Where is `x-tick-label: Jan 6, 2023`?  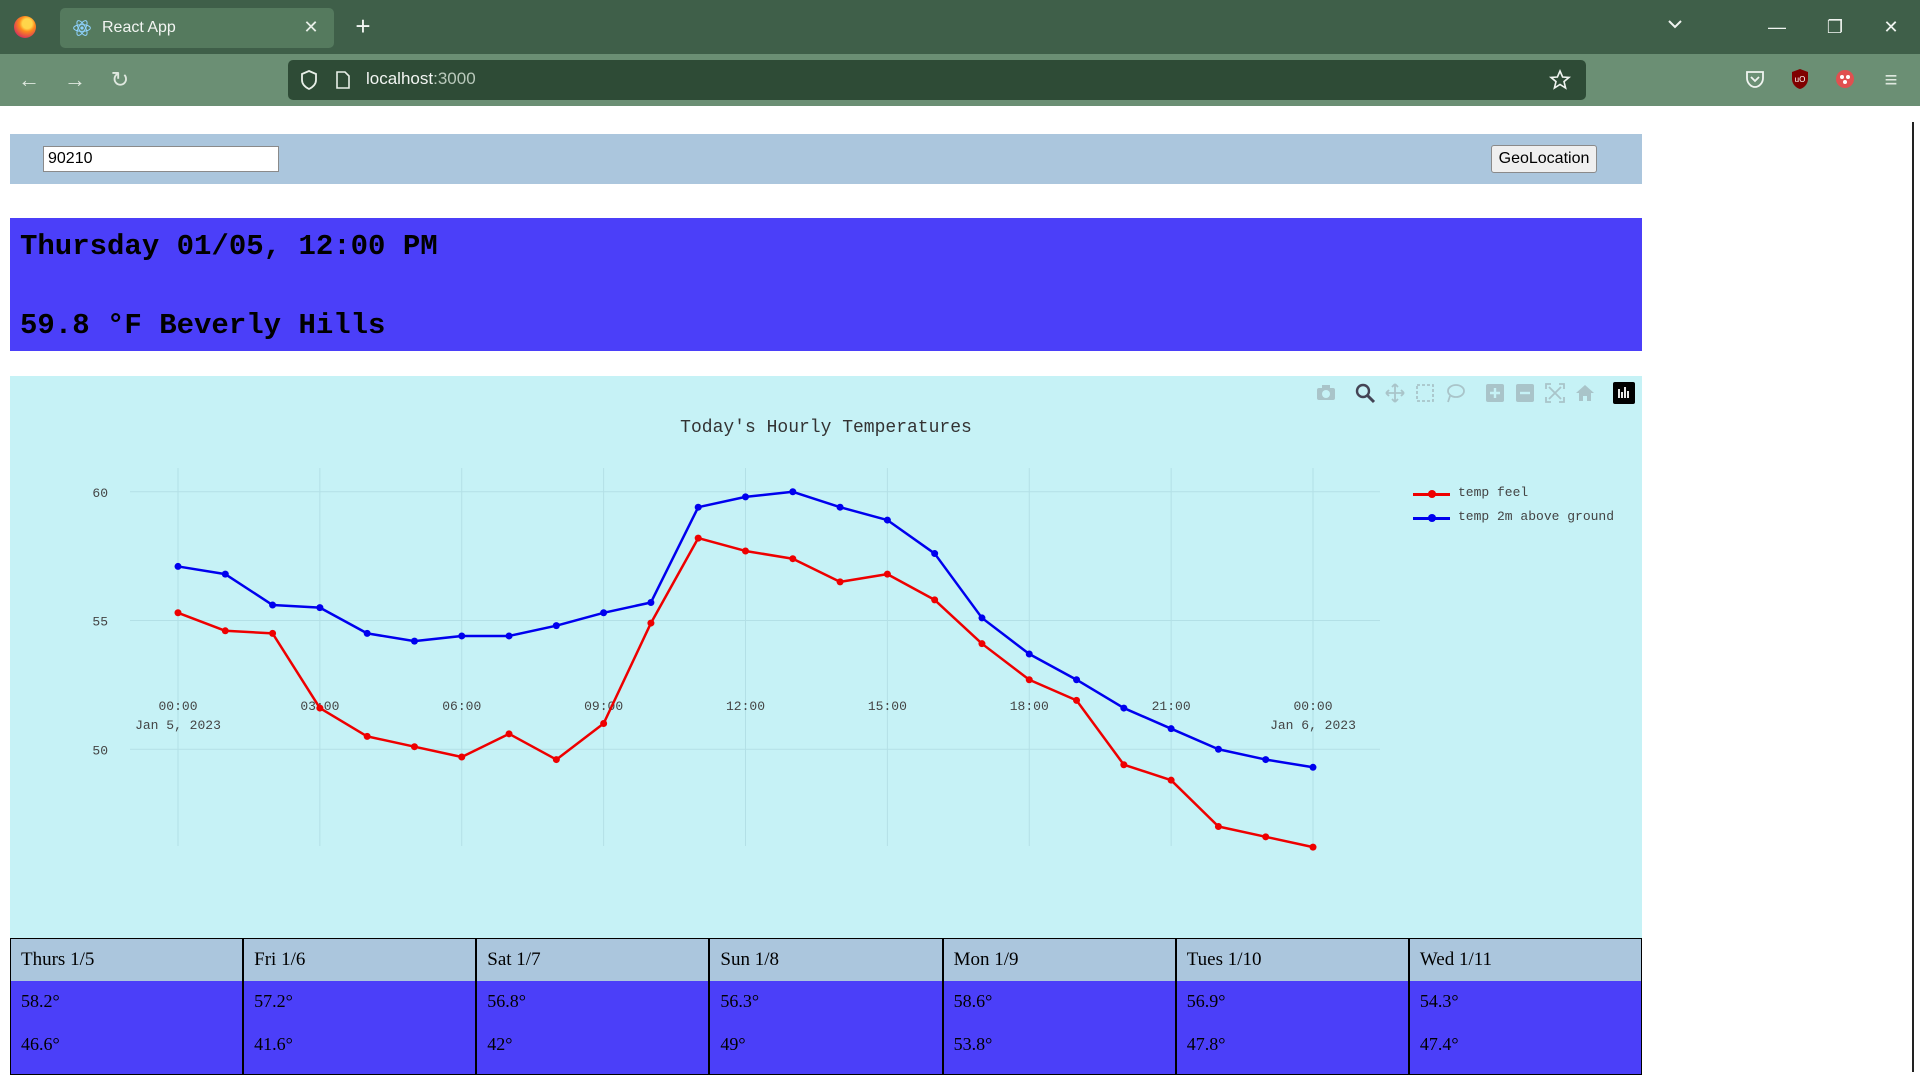
x-tick-label: Jan 6, 2023 is located at coordinates (1313, 725).